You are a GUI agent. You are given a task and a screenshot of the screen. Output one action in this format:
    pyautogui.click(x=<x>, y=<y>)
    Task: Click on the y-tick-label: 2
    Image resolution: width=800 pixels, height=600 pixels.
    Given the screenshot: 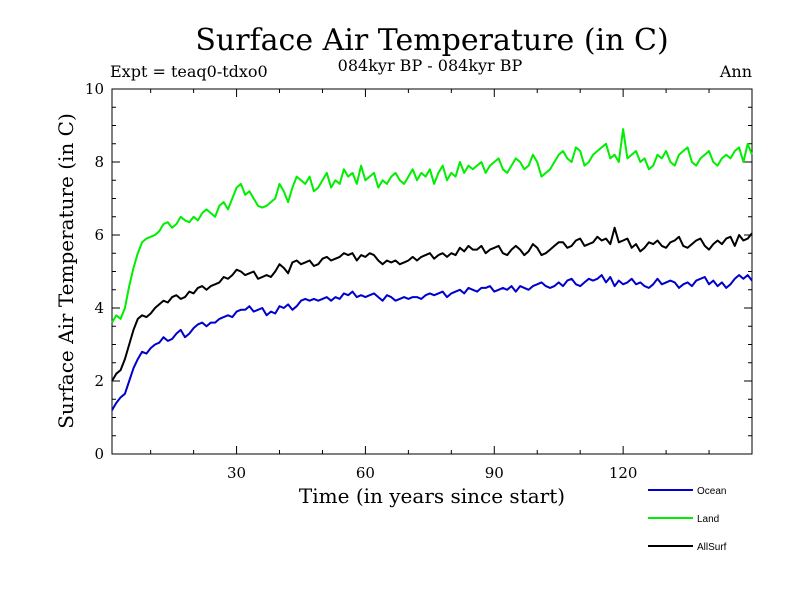 What is the action you would take?
    pyautogui.click(x=99, y=381)
    